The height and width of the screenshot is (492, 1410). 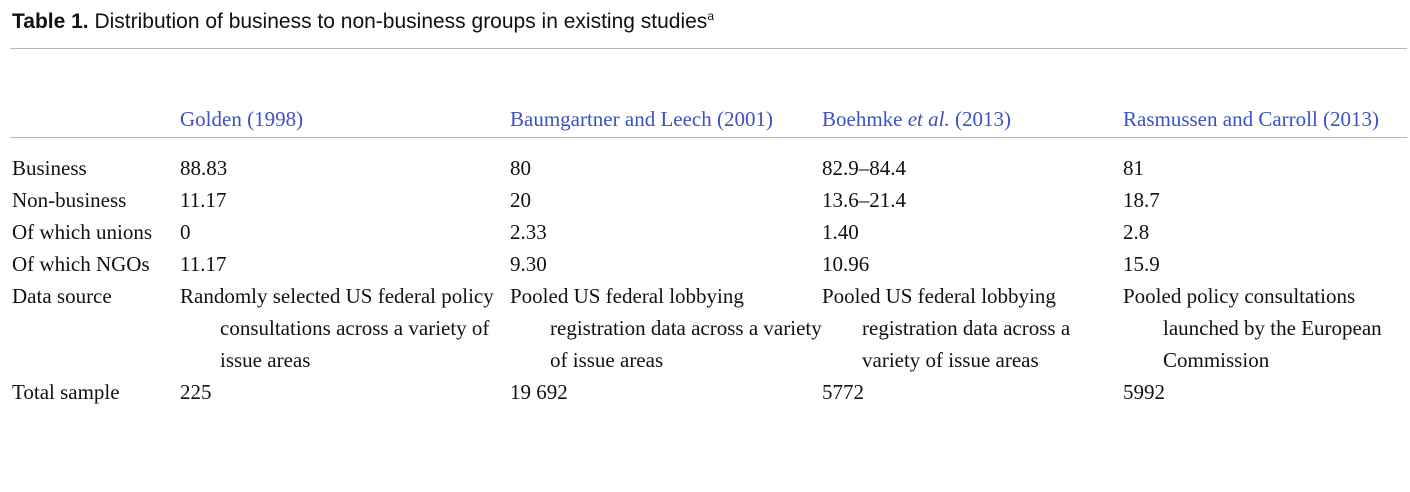 I want to click on header-golden: Golden (1998), so click(x=242, y=119).